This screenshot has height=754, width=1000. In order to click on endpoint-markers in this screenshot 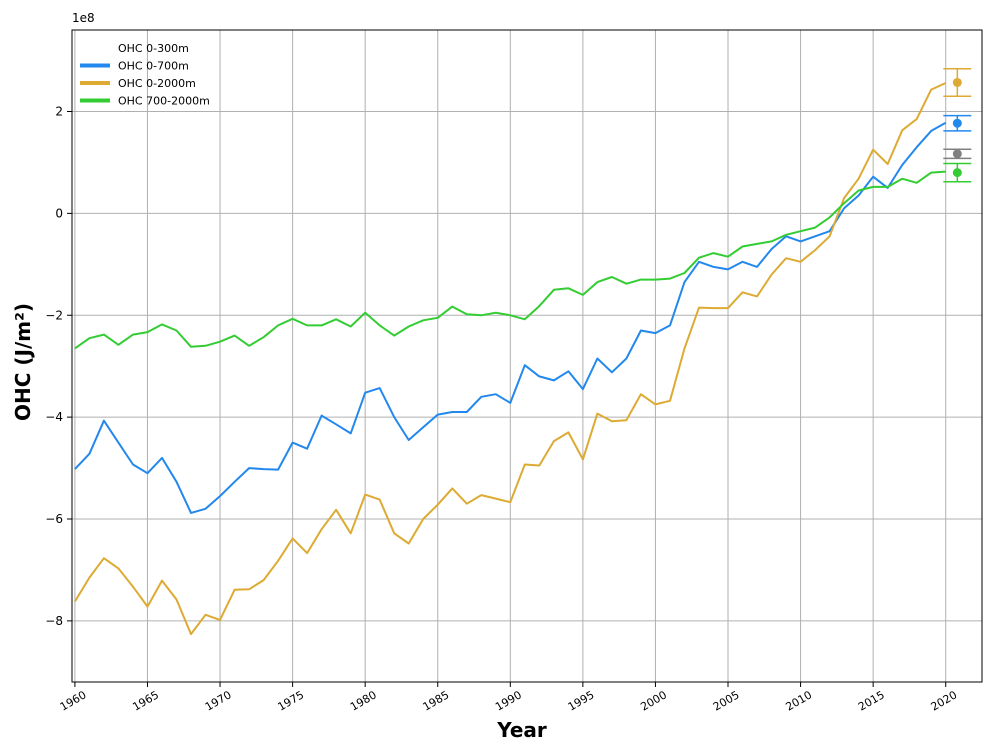, I will do `click(957, 125)`.